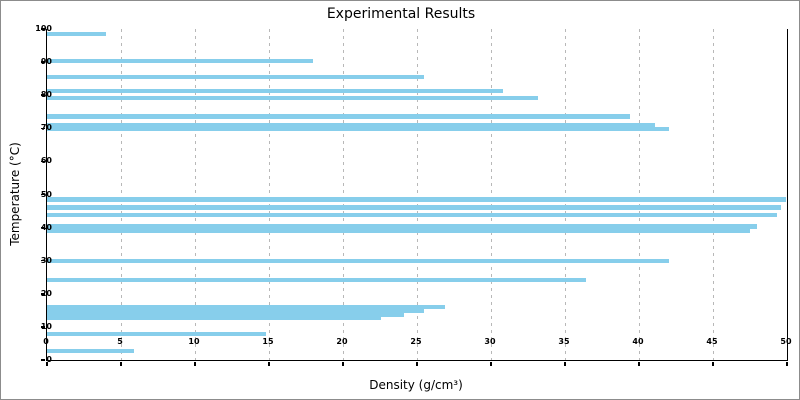 This screenshot has height=400, width=800. I want to click on y-tick-label-100: 100, so click(43, 28).